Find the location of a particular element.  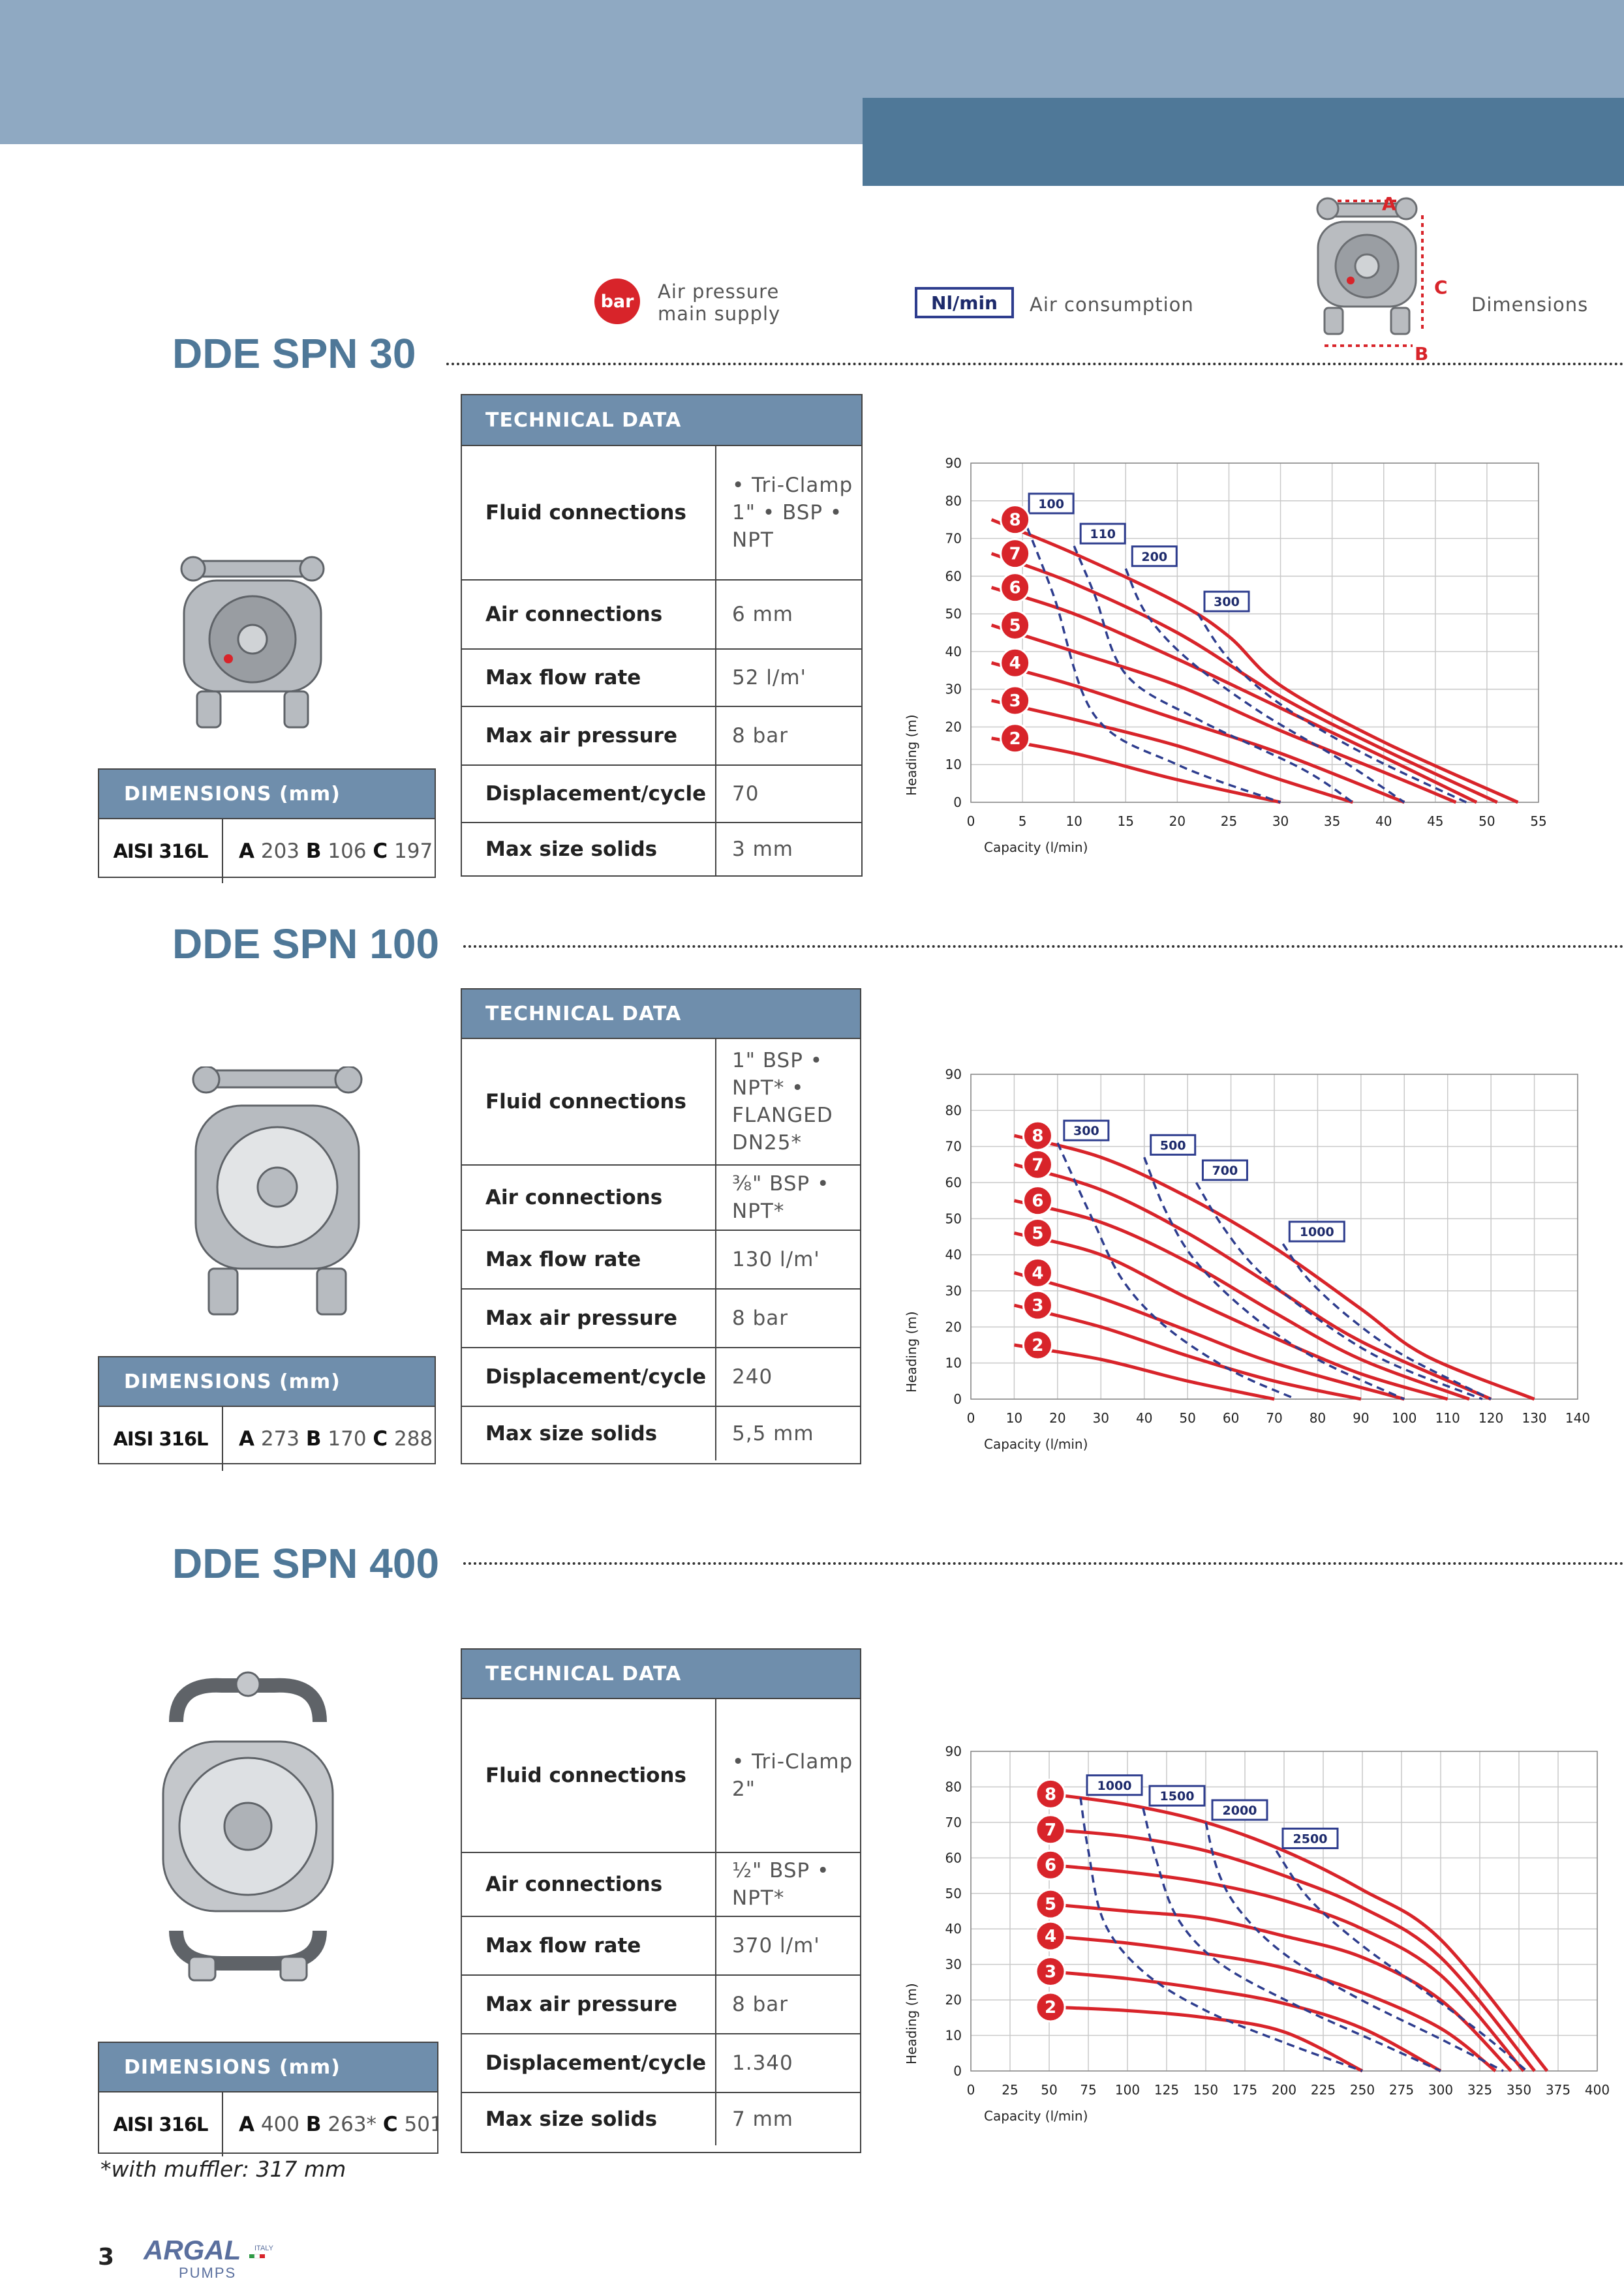

x-tick-label: 45 is located at coordinates (1435, 821).